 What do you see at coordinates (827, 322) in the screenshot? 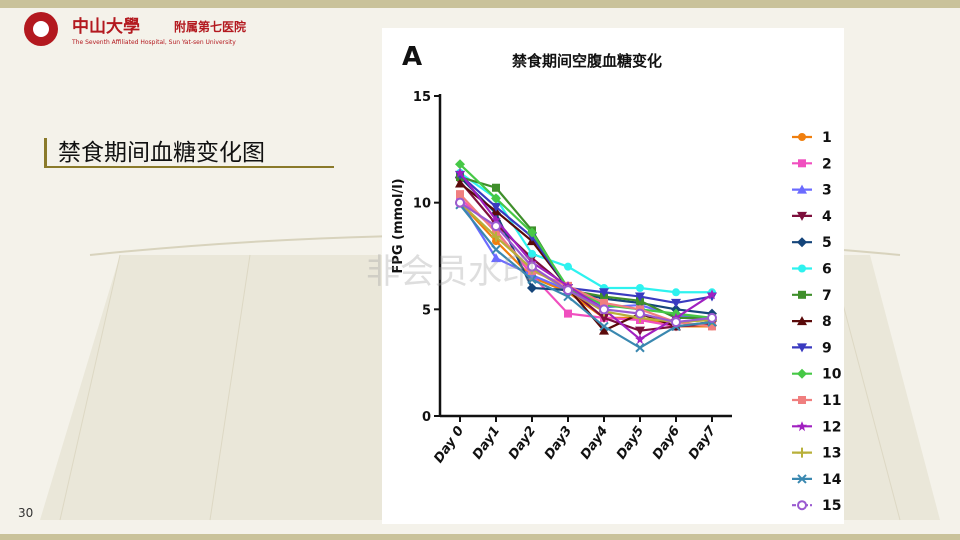
I see `legend-label-8: 8` at bounding box center [827, 322].